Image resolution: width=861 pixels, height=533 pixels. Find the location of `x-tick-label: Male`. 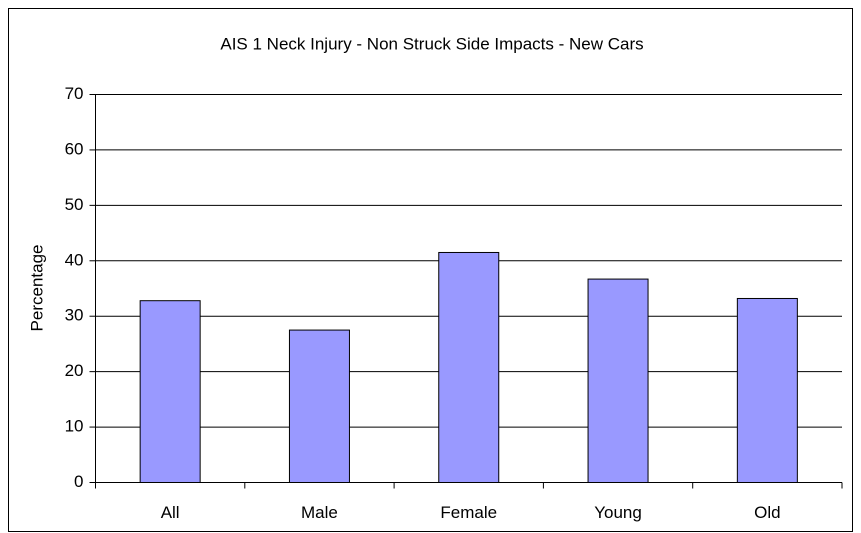

x-tick-label: Male is located at coordinates (319, 512).